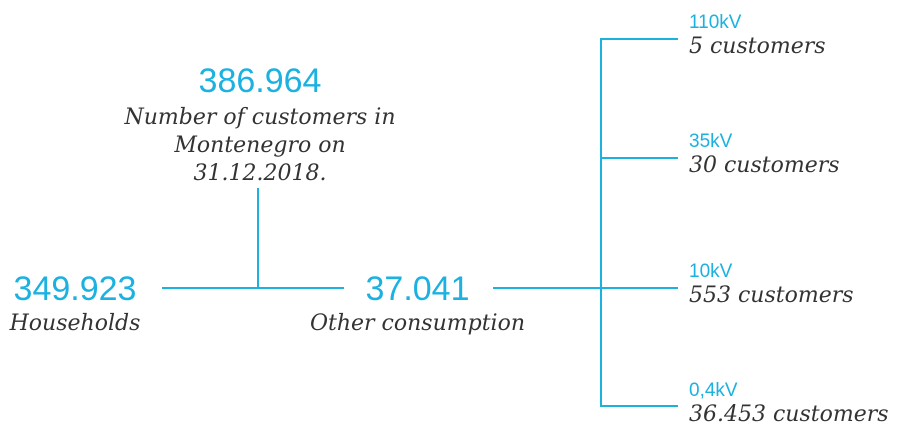 Image resolution: width=899 pixels, height=437 pixels. What do you see at coordinates (253, 288) in the screenshot?
I see `households-other-connector` at bounding box center [253, 288].